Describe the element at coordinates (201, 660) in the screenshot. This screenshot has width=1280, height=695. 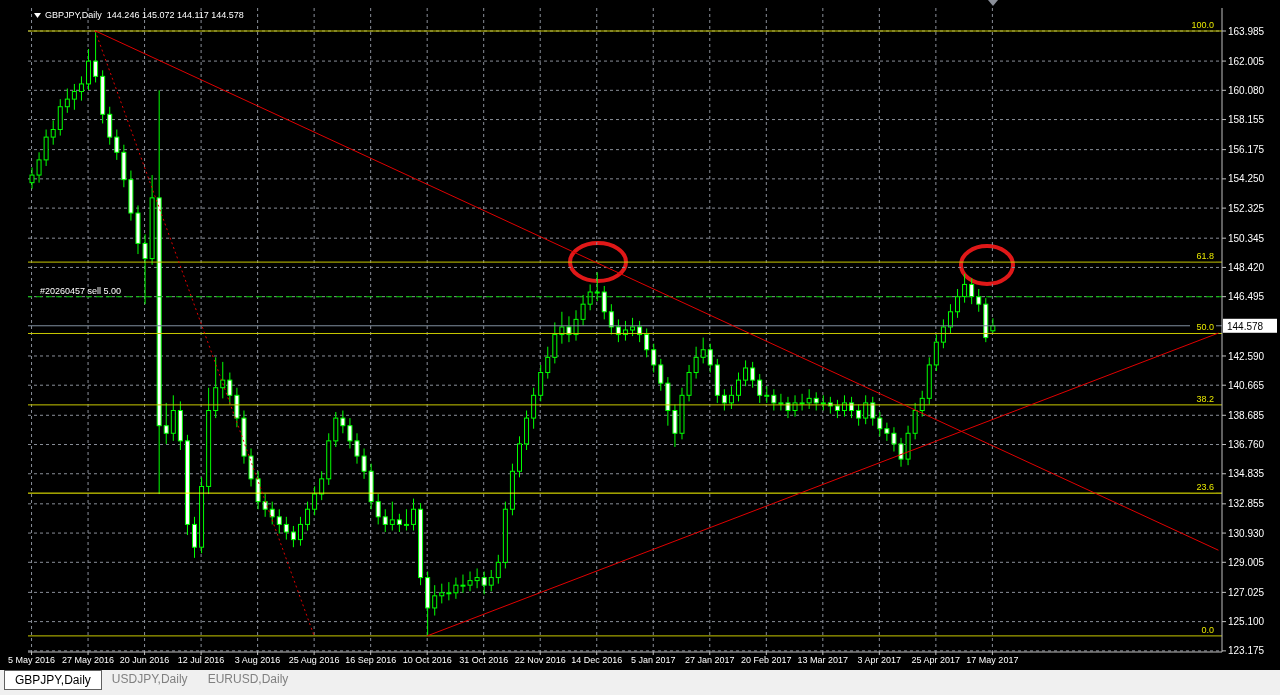
I see `x-tick-label: 12 Jul 2016` at that location.